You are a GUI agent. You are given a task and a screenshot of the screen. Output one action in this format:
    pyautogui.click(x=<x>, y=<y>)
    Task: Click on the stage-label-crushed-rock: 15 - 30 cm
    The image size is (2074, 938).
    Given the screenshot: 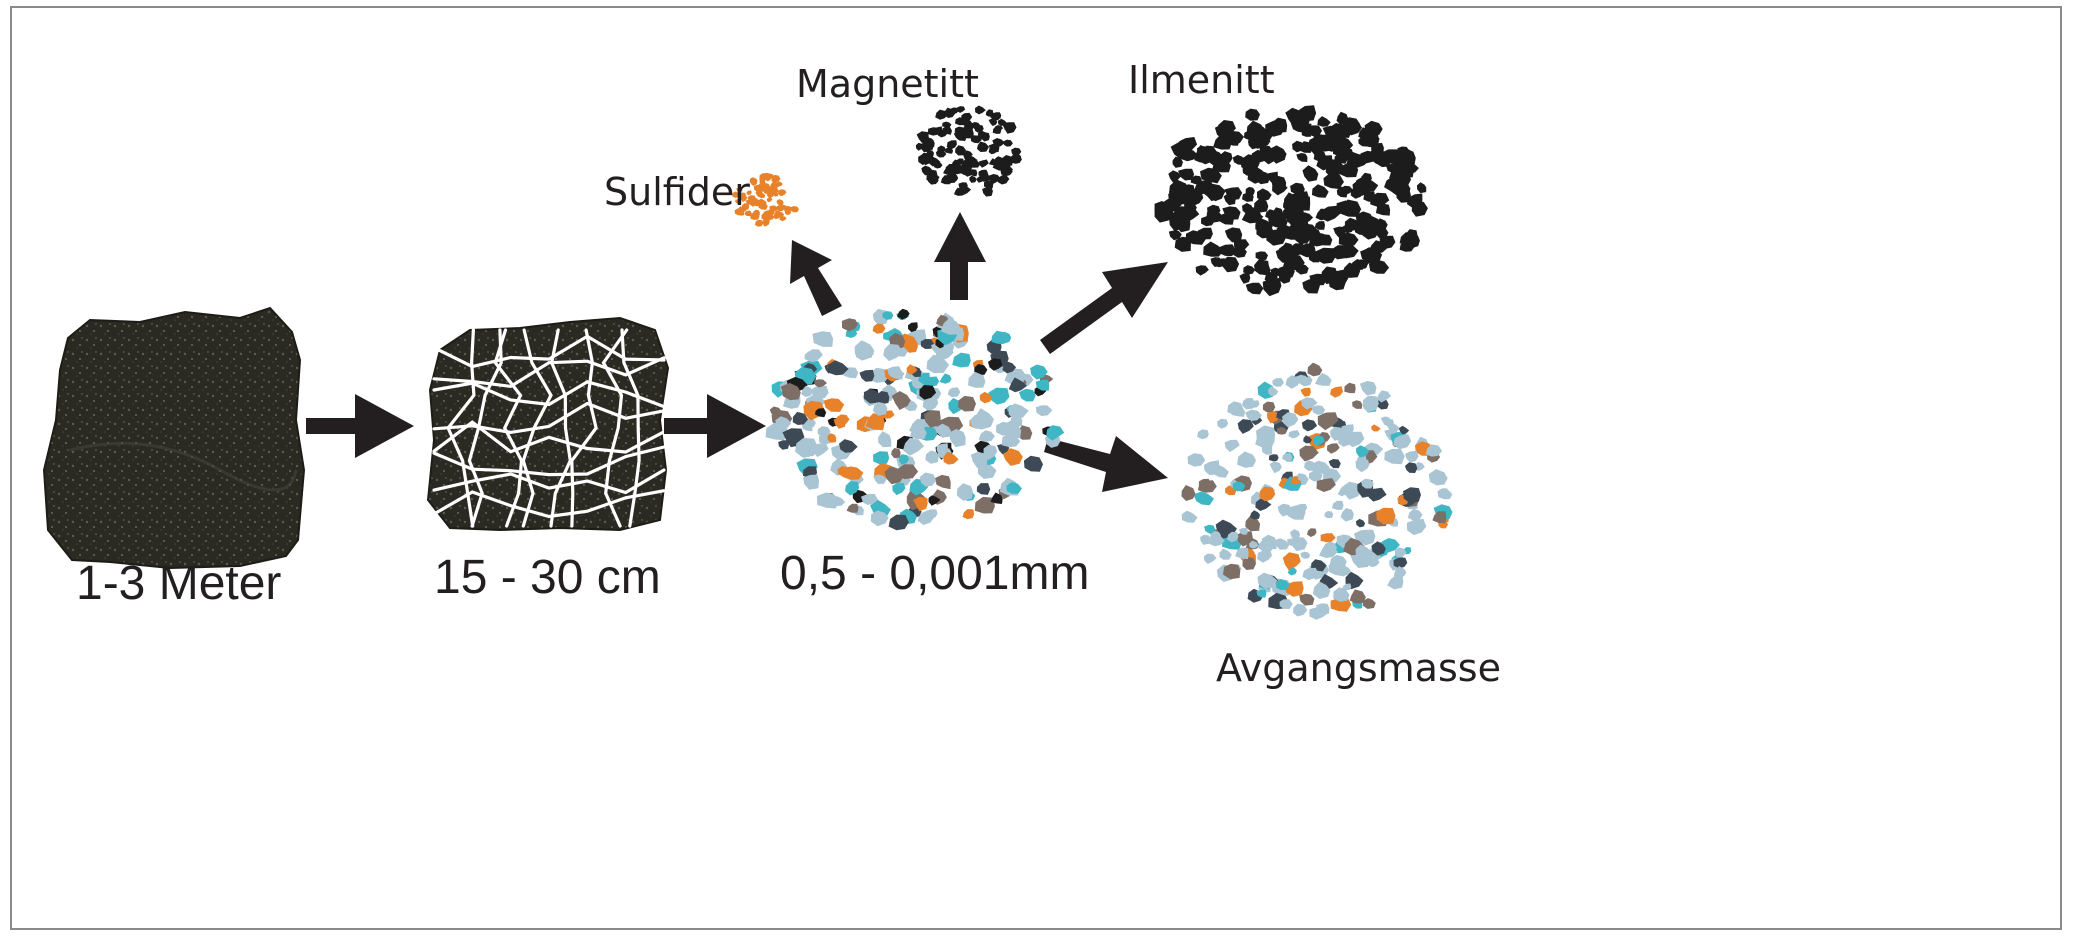 What is the action you would take?
    pyautogui.click(x=547, y=577)
    